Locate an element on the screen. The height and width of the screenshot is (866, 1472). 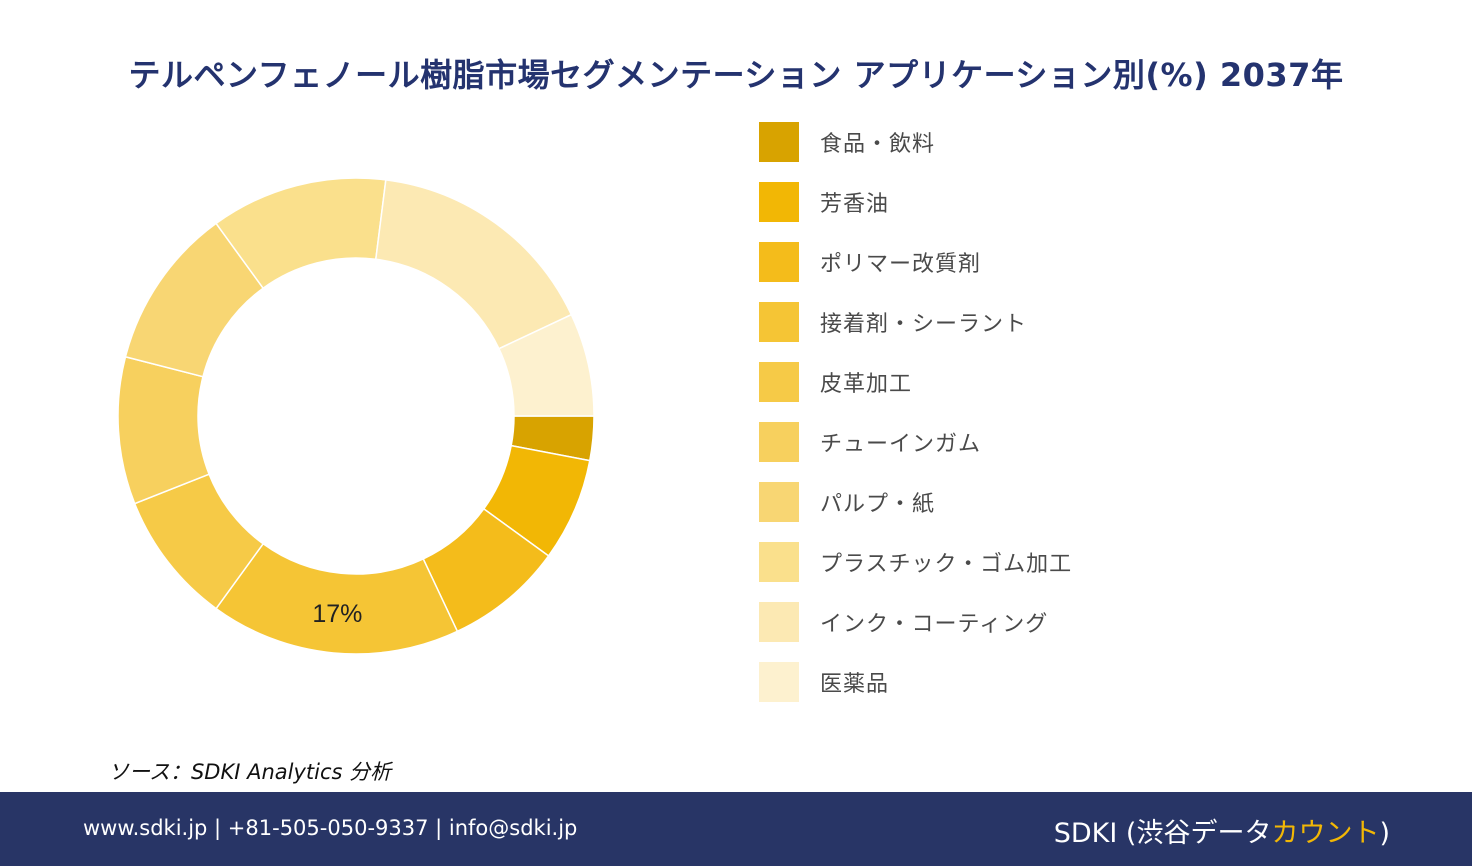
legend-item: 芳香油 is located at coordinates (824, 202).